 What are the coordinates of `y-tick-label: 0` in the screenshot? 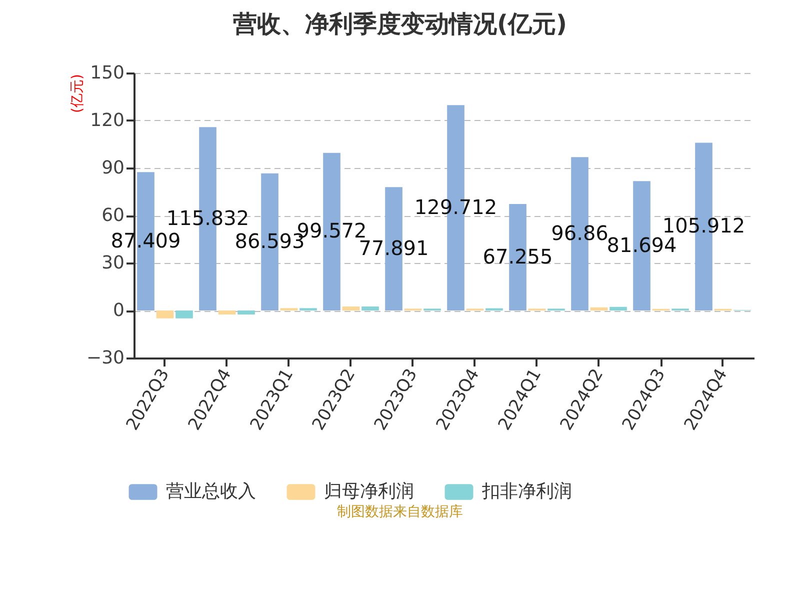 It's located at (118, 310).